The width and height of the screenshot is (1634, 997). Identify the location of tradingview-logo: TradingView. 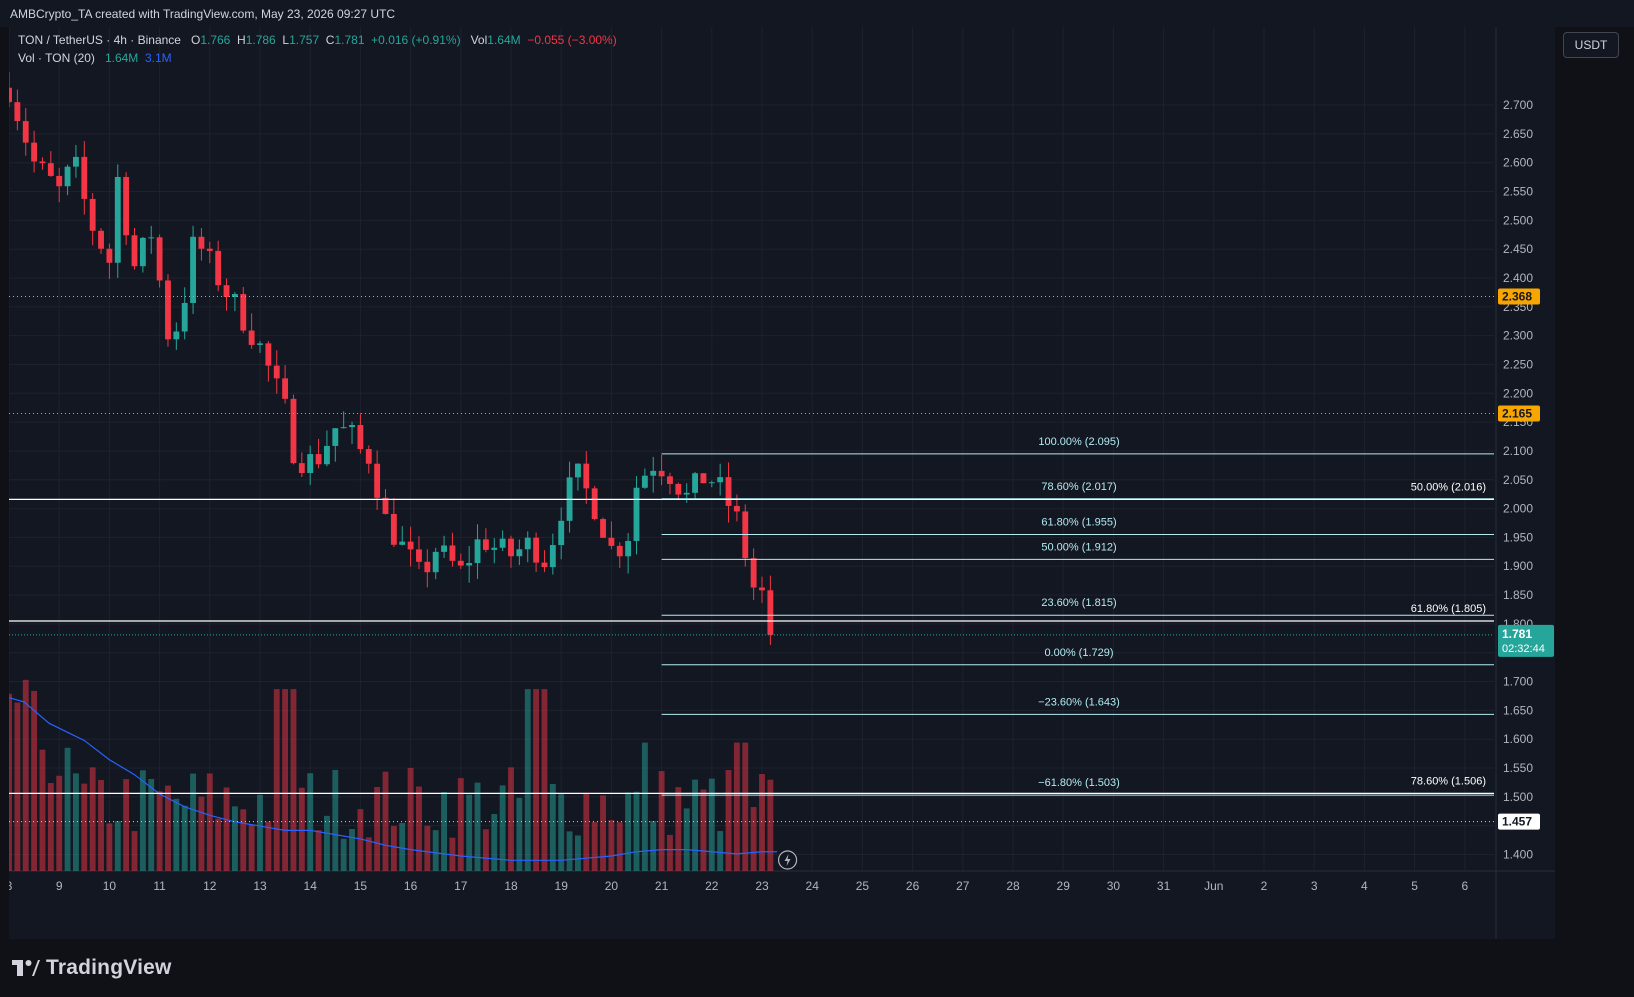
(92, 968).